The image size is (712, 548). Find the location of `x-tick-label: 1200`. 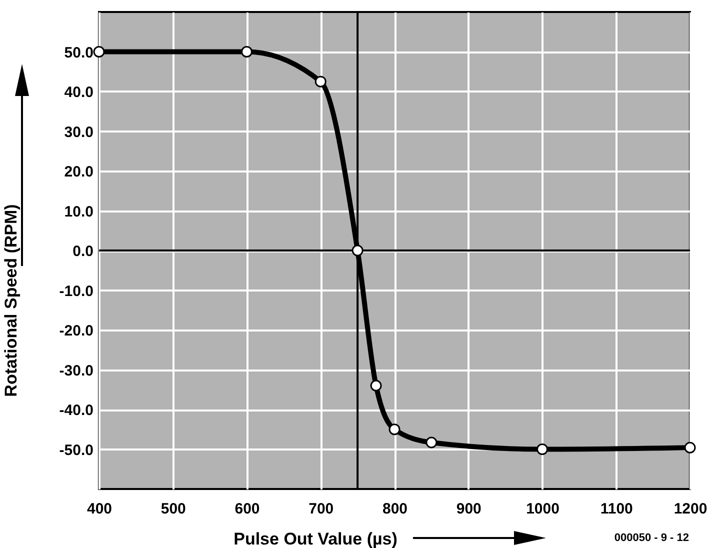

x-tick-label: 1200 is located at coordinates (691, 509).